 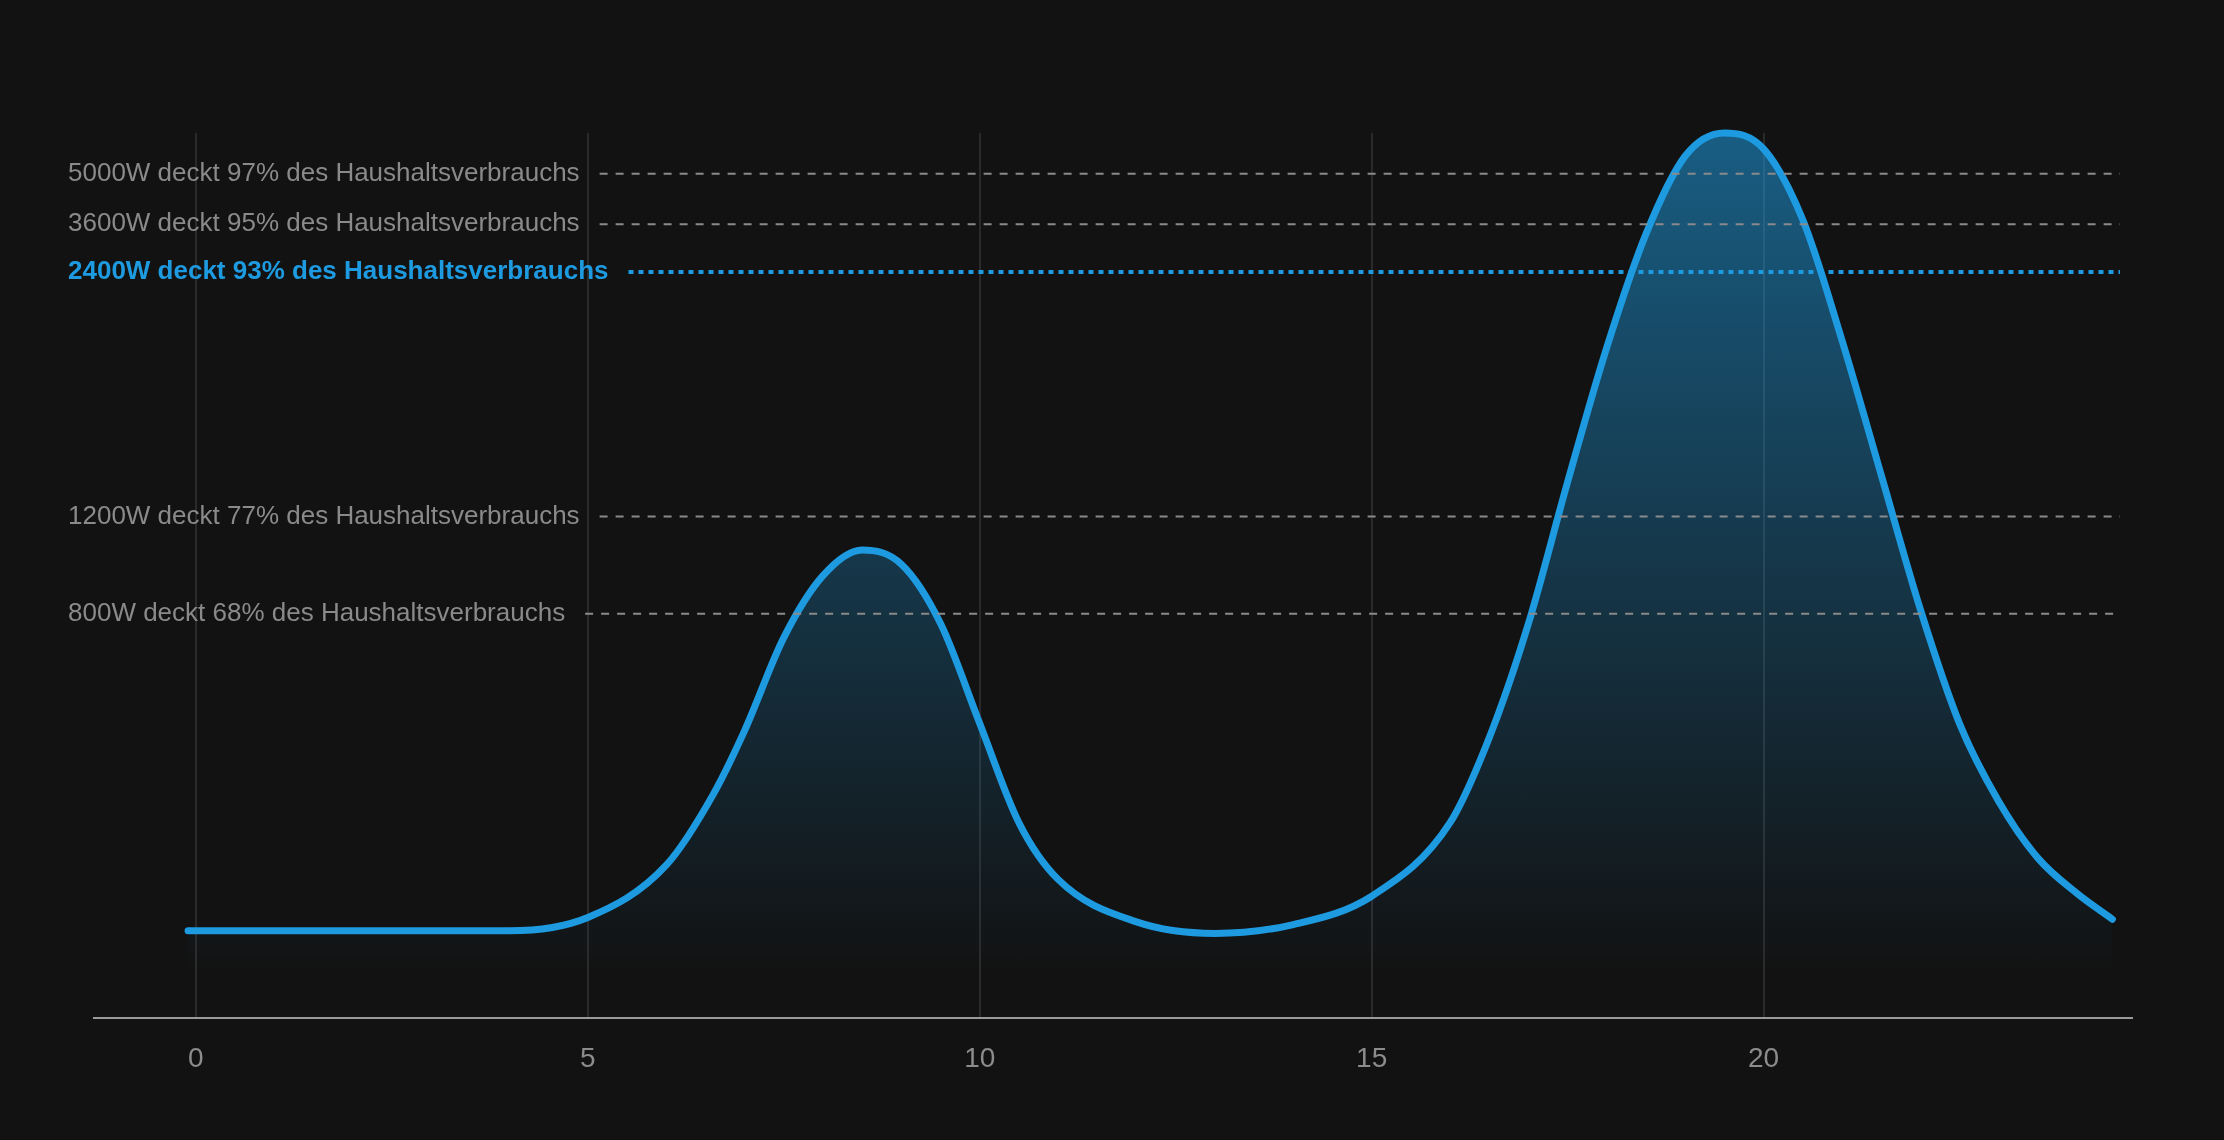 What do you see at coordinates (317, 611) in the screenshot?
I see `ref-line-label: 800W deckt 68% des Haushaltsverbrauchs` at bounding box center [317, 611].